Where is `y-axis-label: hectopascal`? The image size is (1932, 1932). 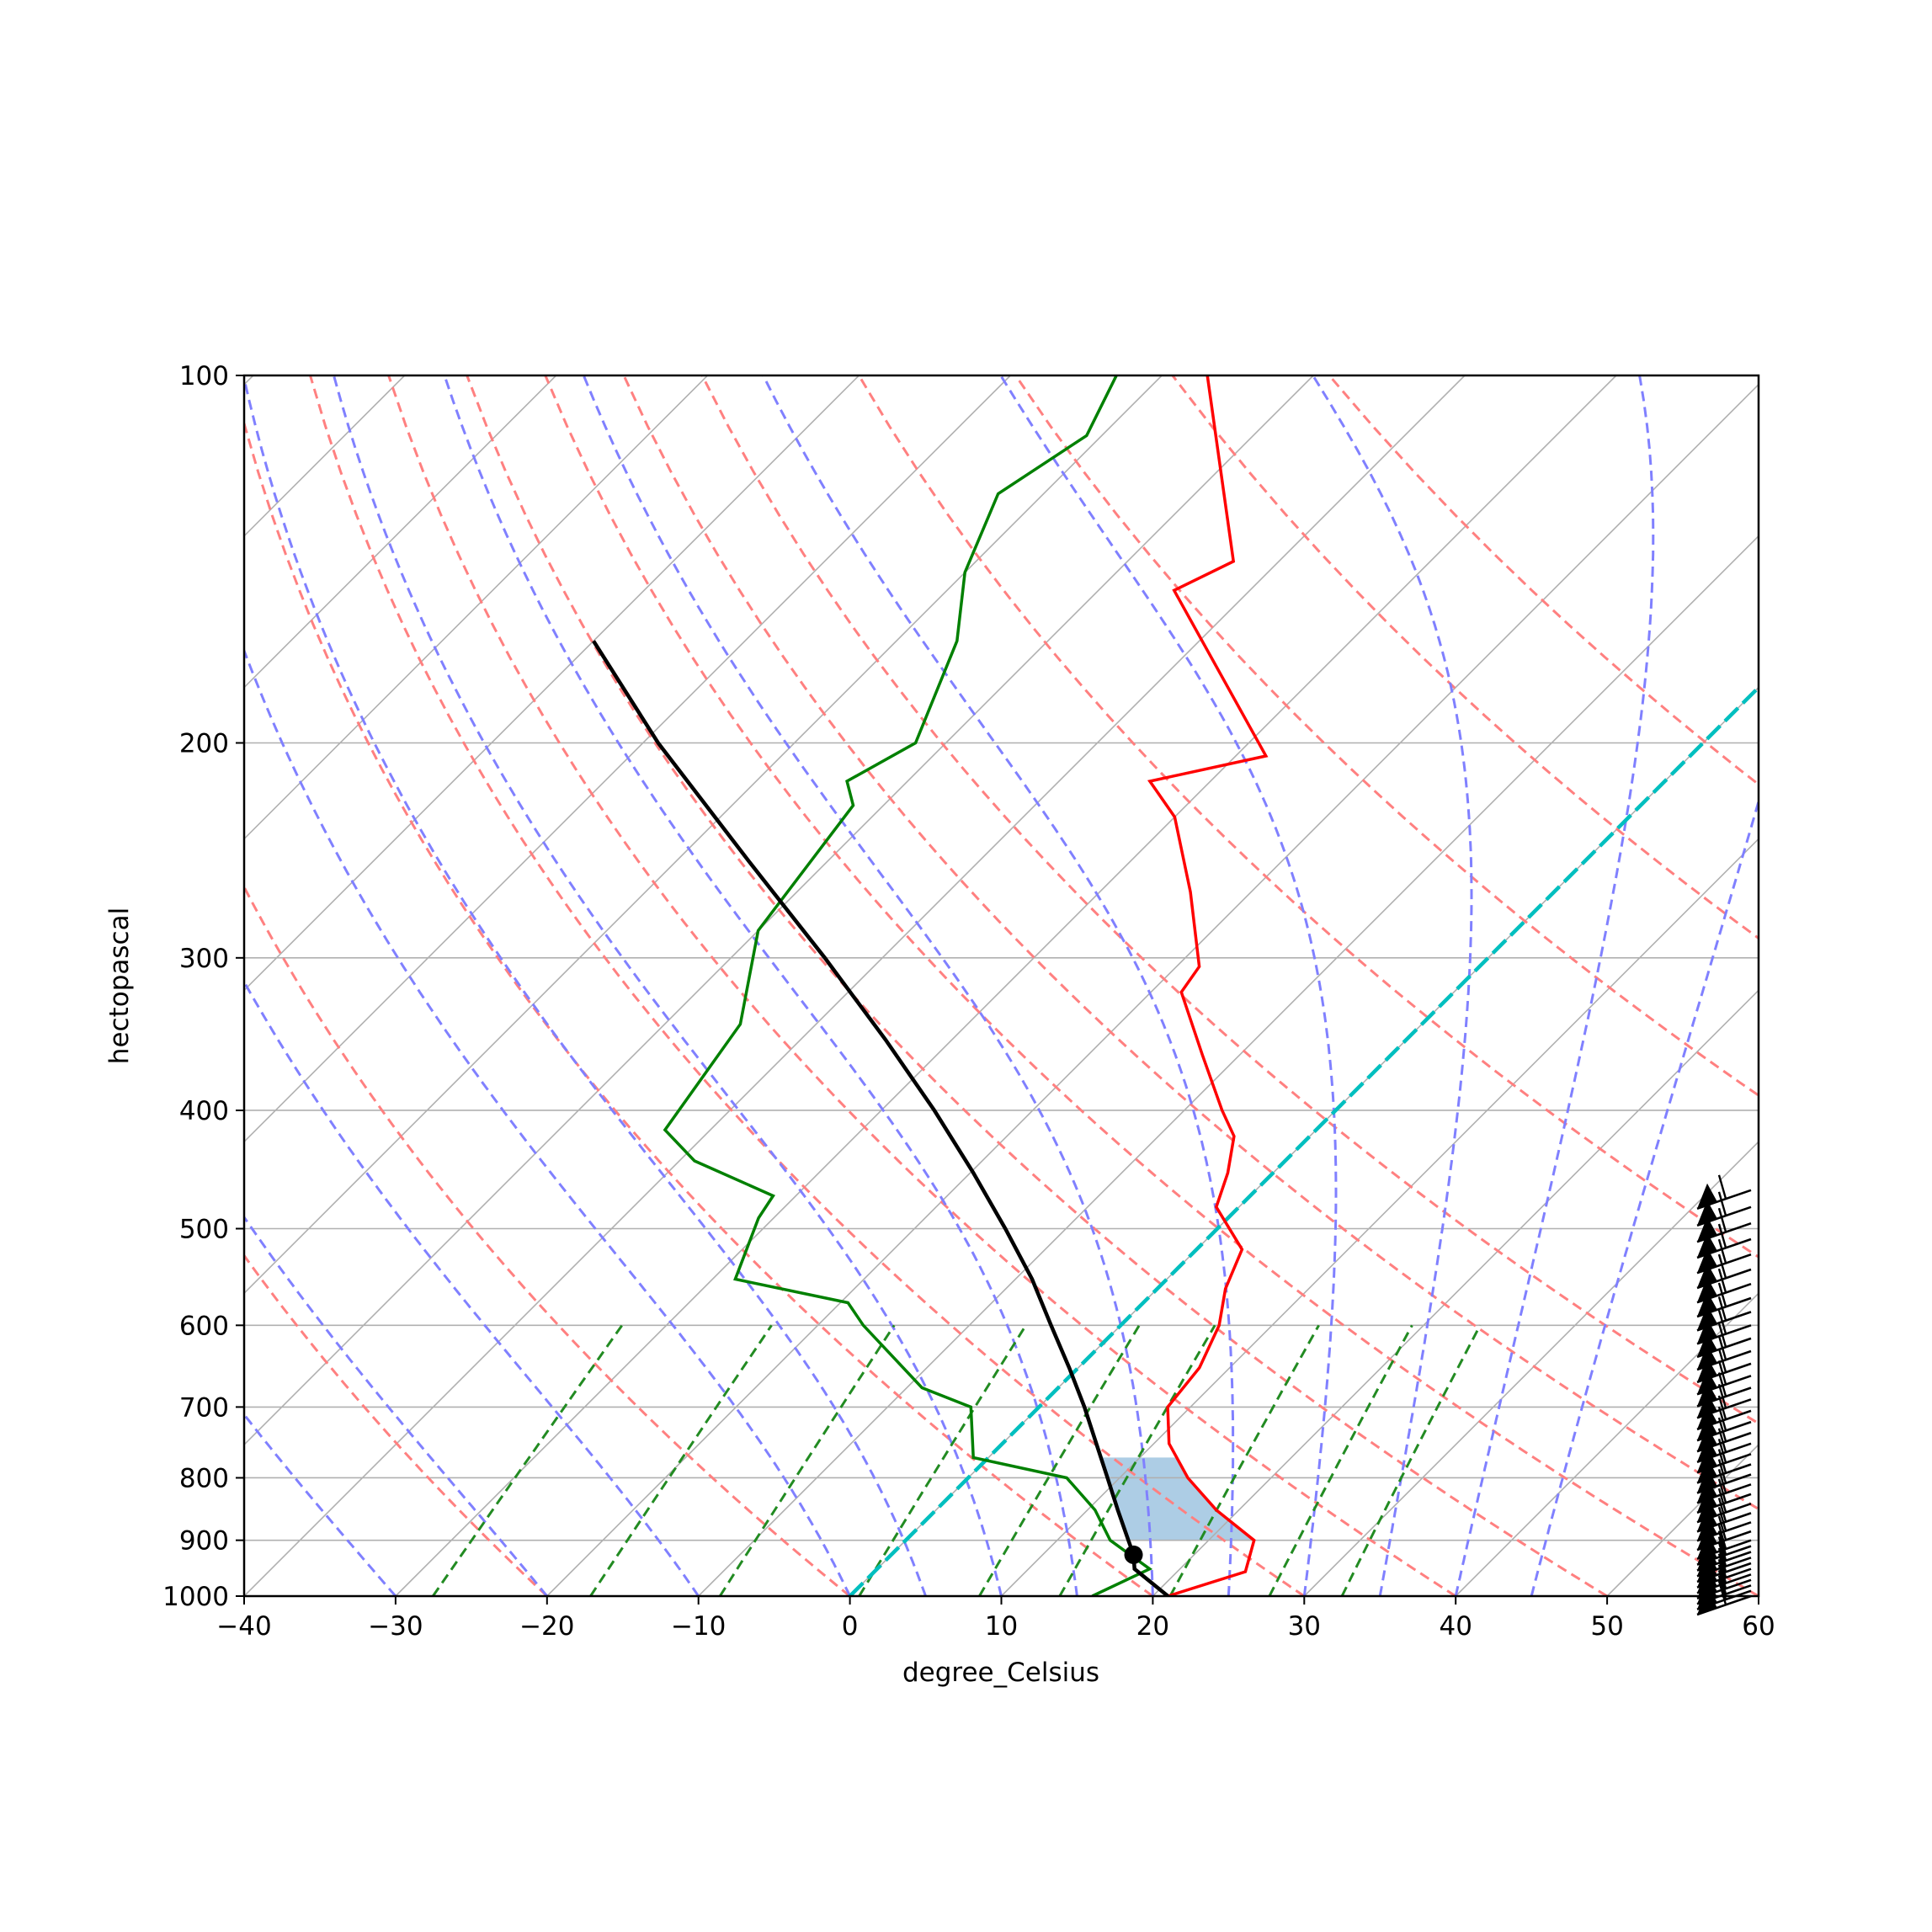
y-axis-label: hectopascal is located at coordinates (119, 985).